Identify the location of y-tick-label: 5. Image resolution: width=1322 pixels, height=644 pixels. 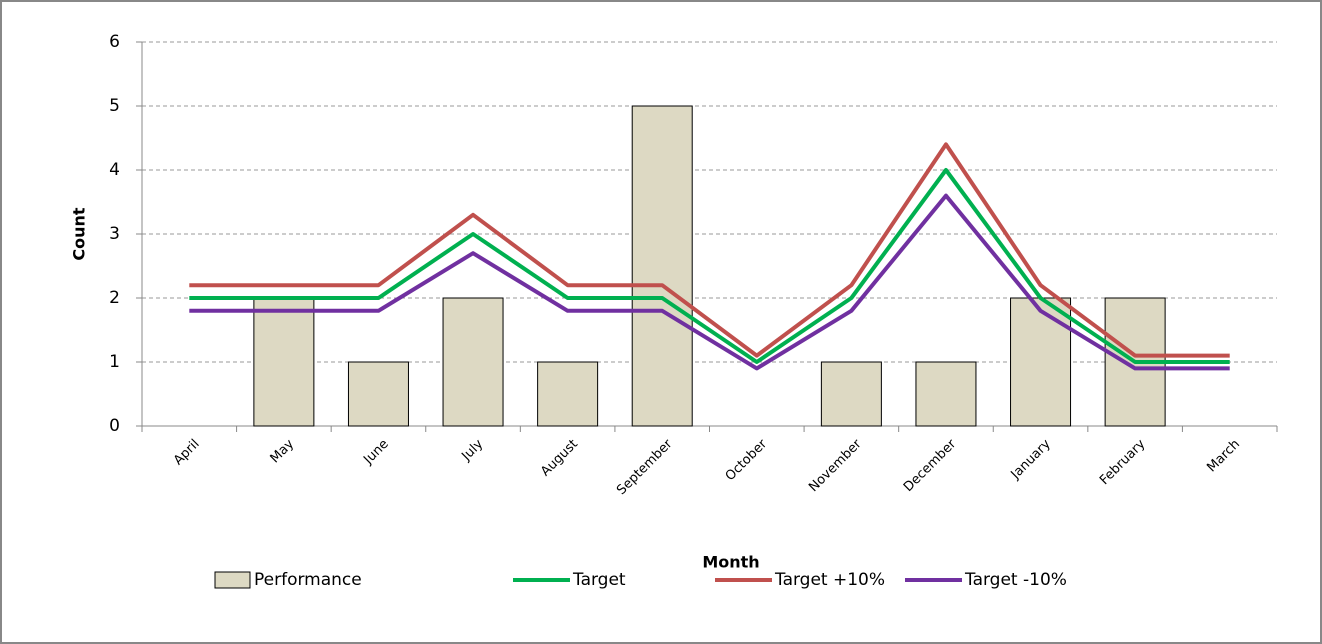
(114, 106).